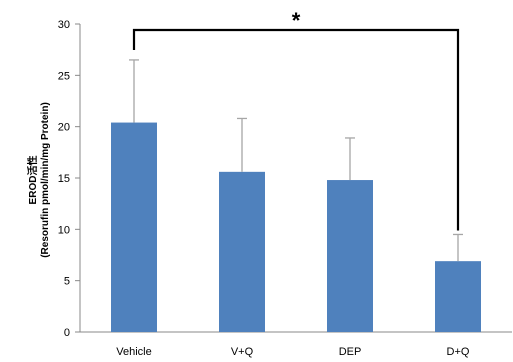  I want to click on y-tick-label: 15, so click(64, 179).